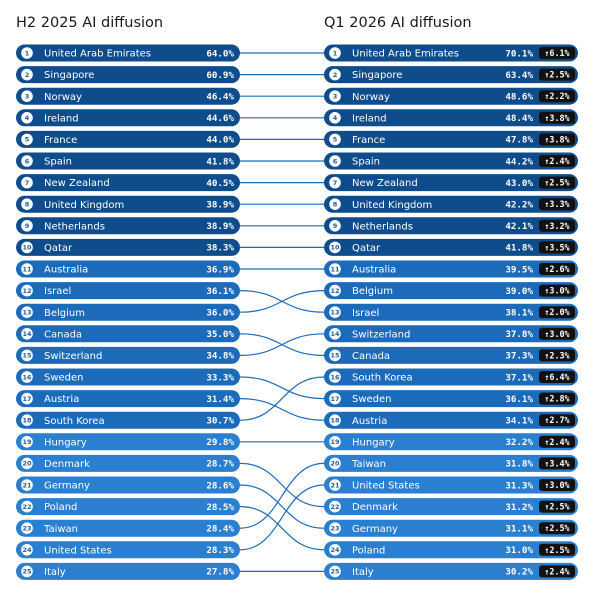 The height and width of the screenshot is (600, 615). I want to click on diffusion-value: 30.2%, so click(519, 572).